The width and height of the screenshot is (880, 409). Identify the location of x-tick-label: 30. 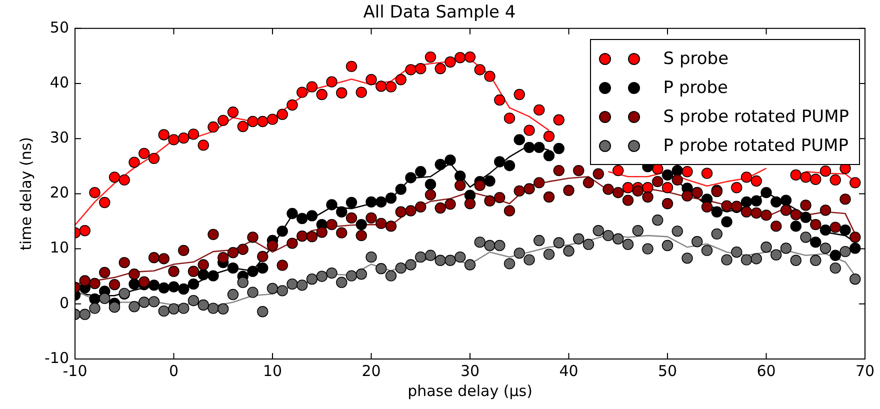
(470, 371).